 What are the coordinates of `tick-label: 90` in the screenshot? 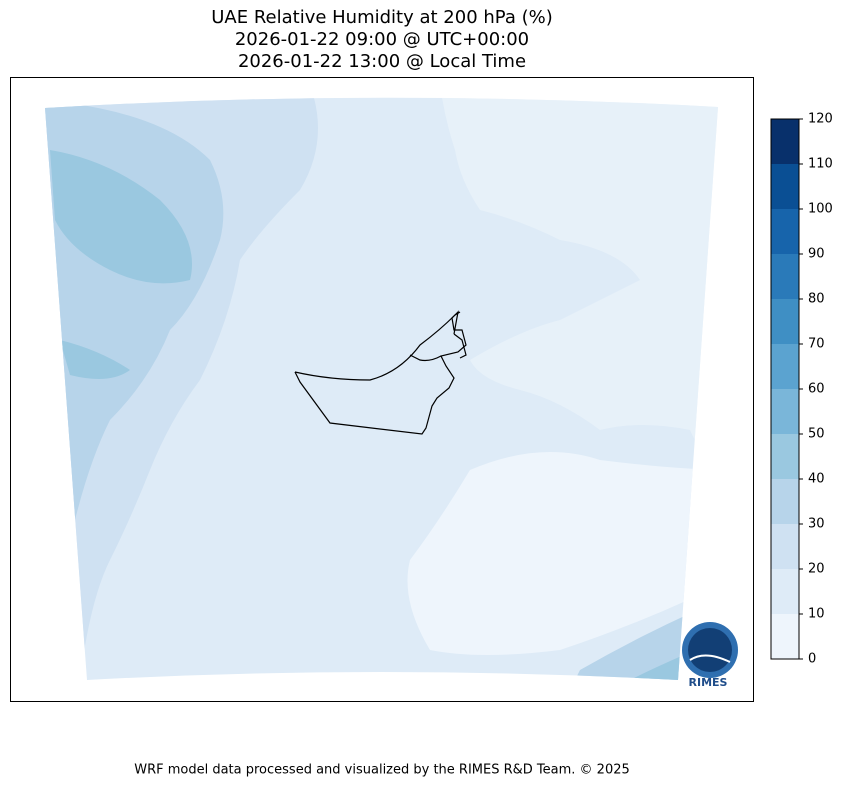 It's located at (816, 254).